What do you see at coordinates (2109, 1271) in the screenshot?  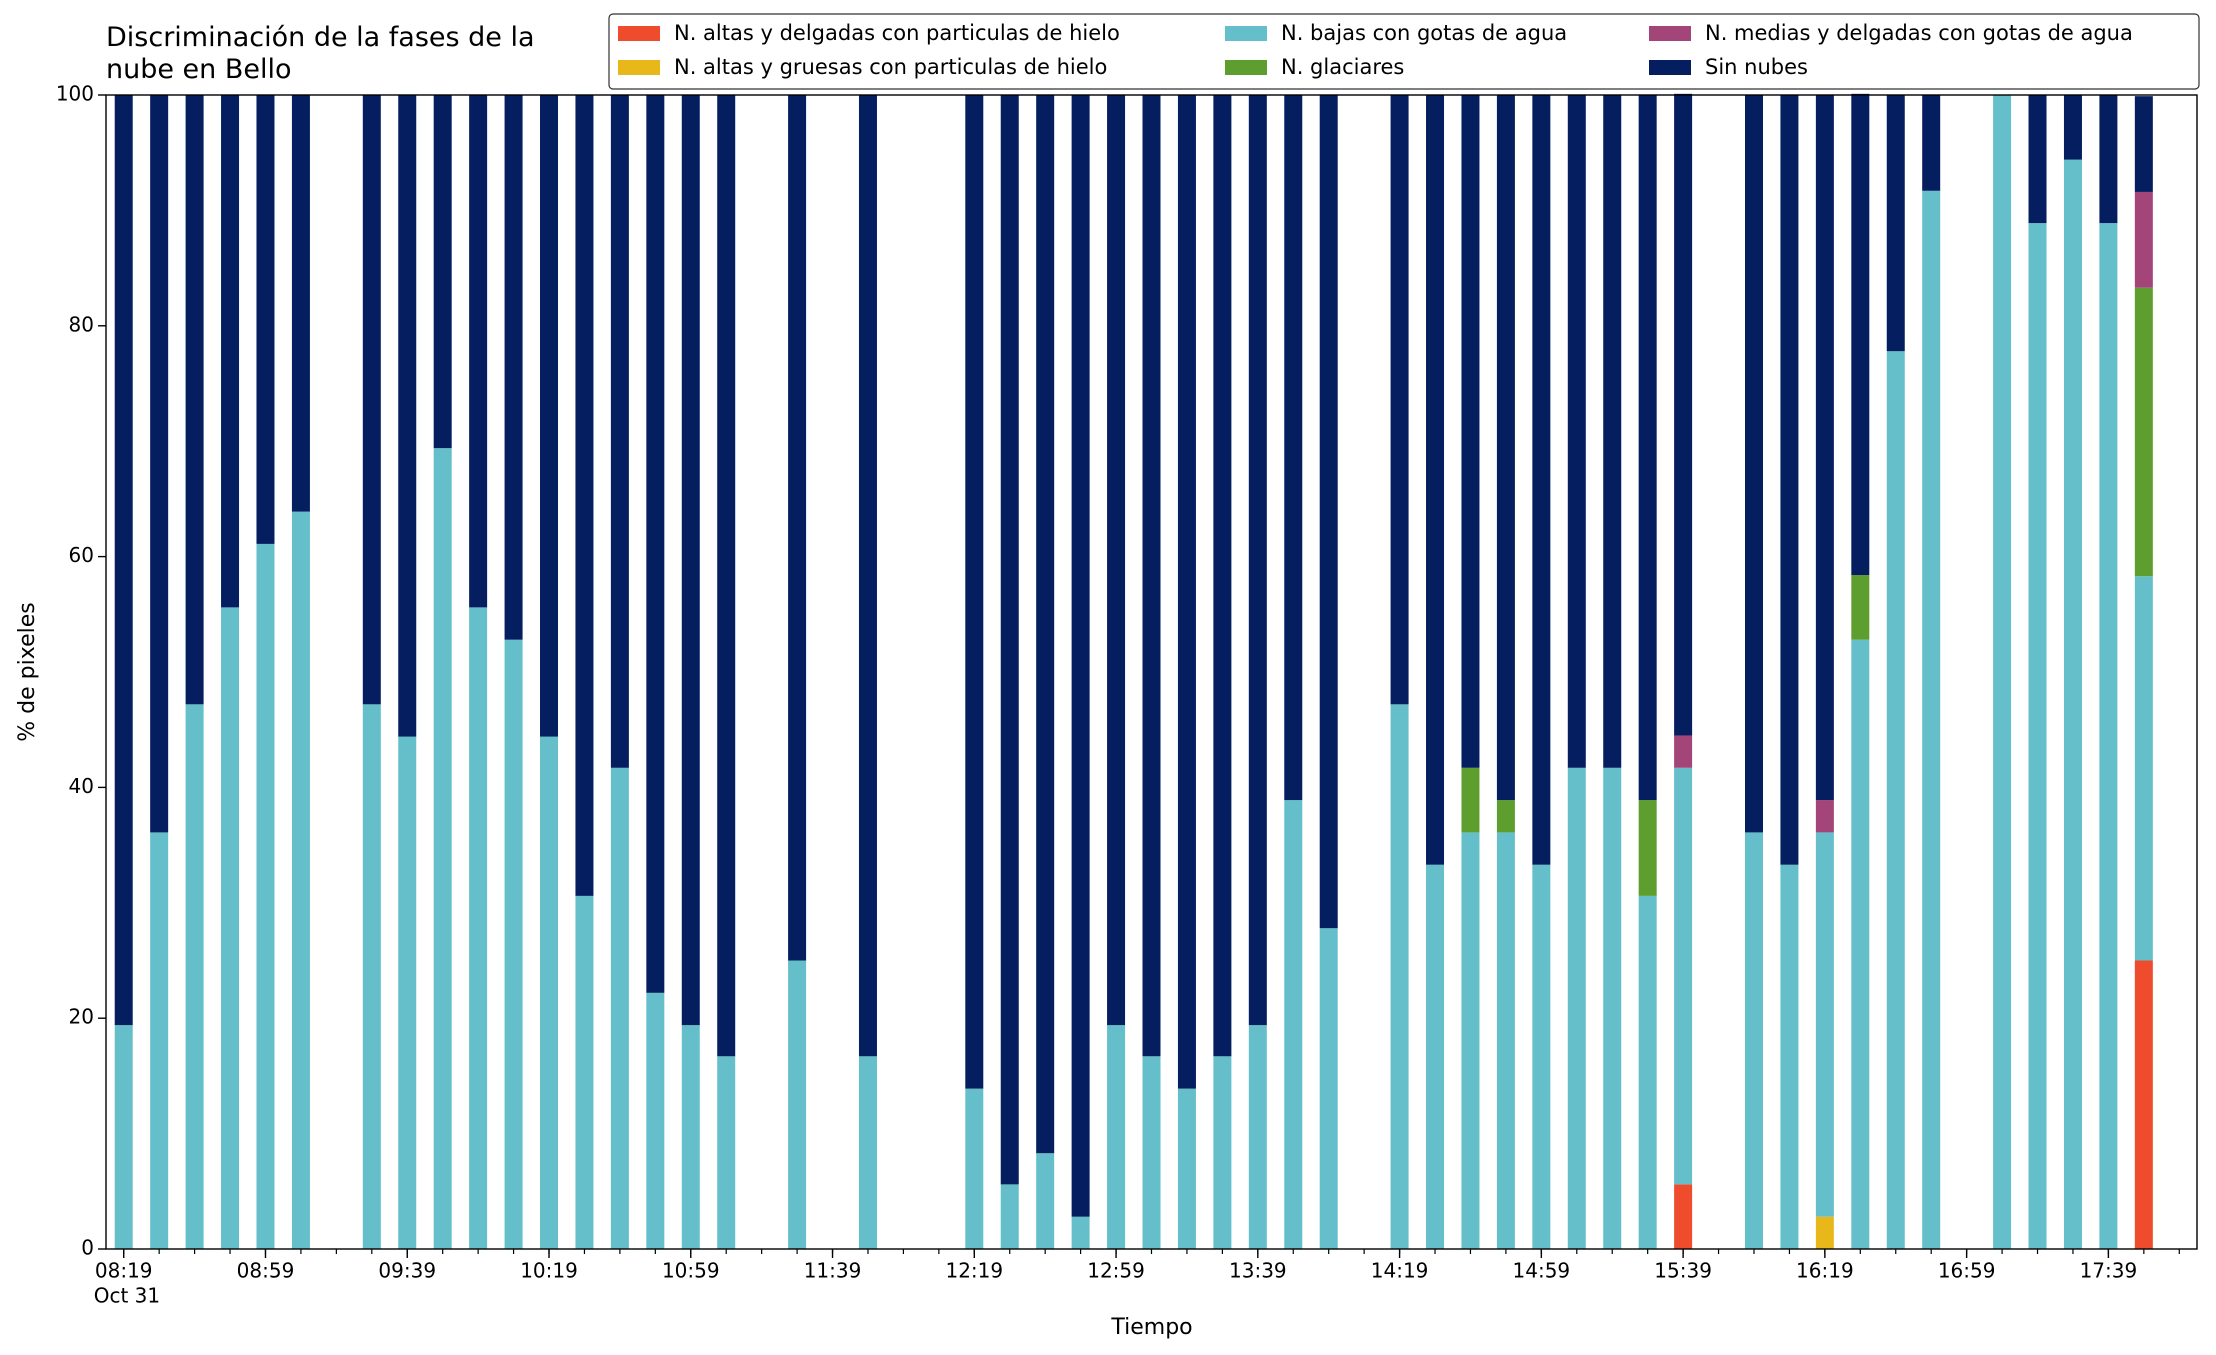 I see `x-tick-label: 17:39` at bounding box center [2109, 1271].